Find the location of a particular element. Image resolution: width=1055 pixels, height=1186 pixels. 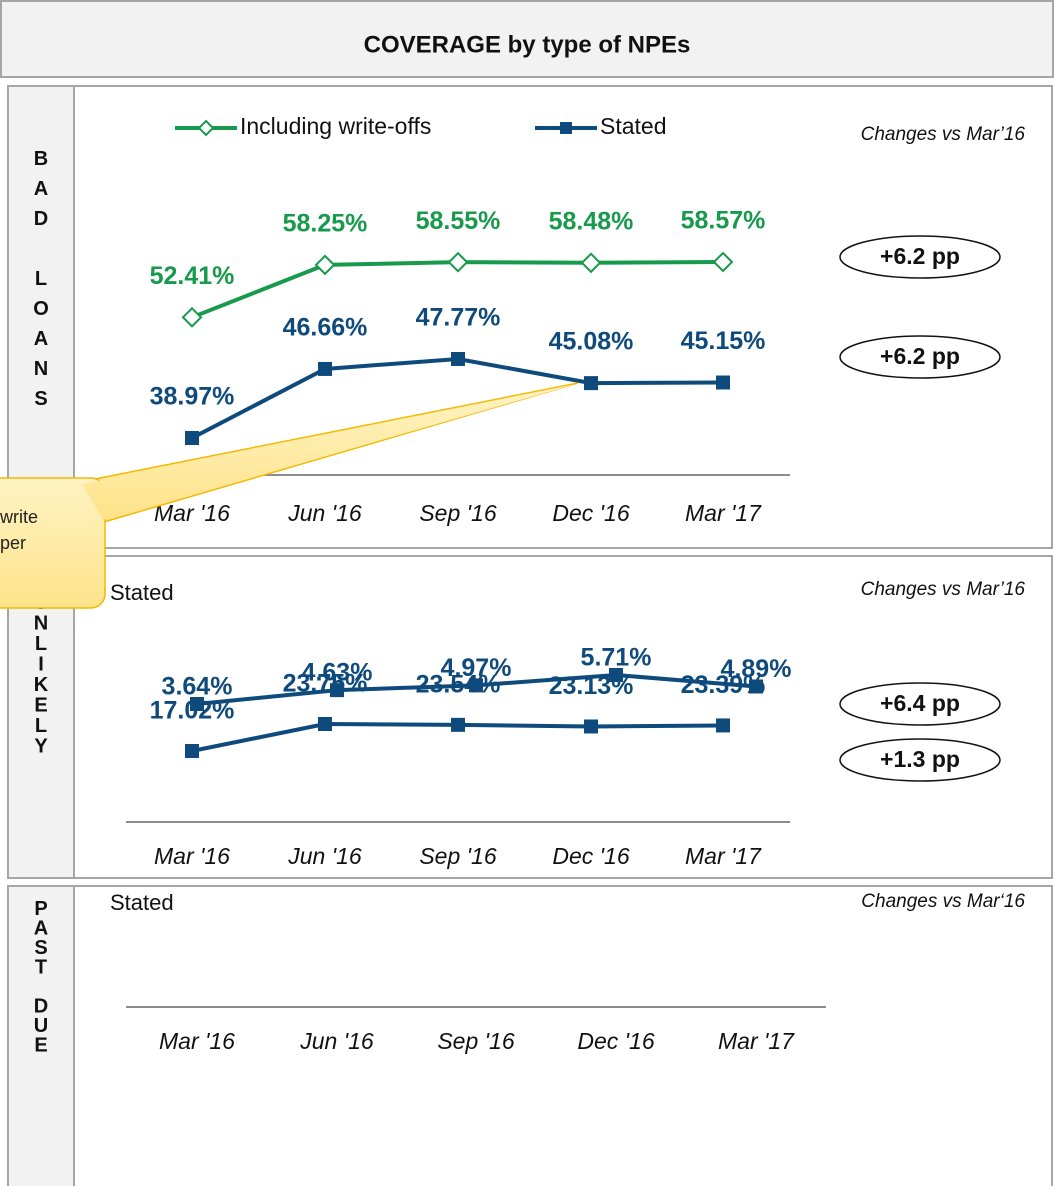

title-box is located at coordinates (527, 39).